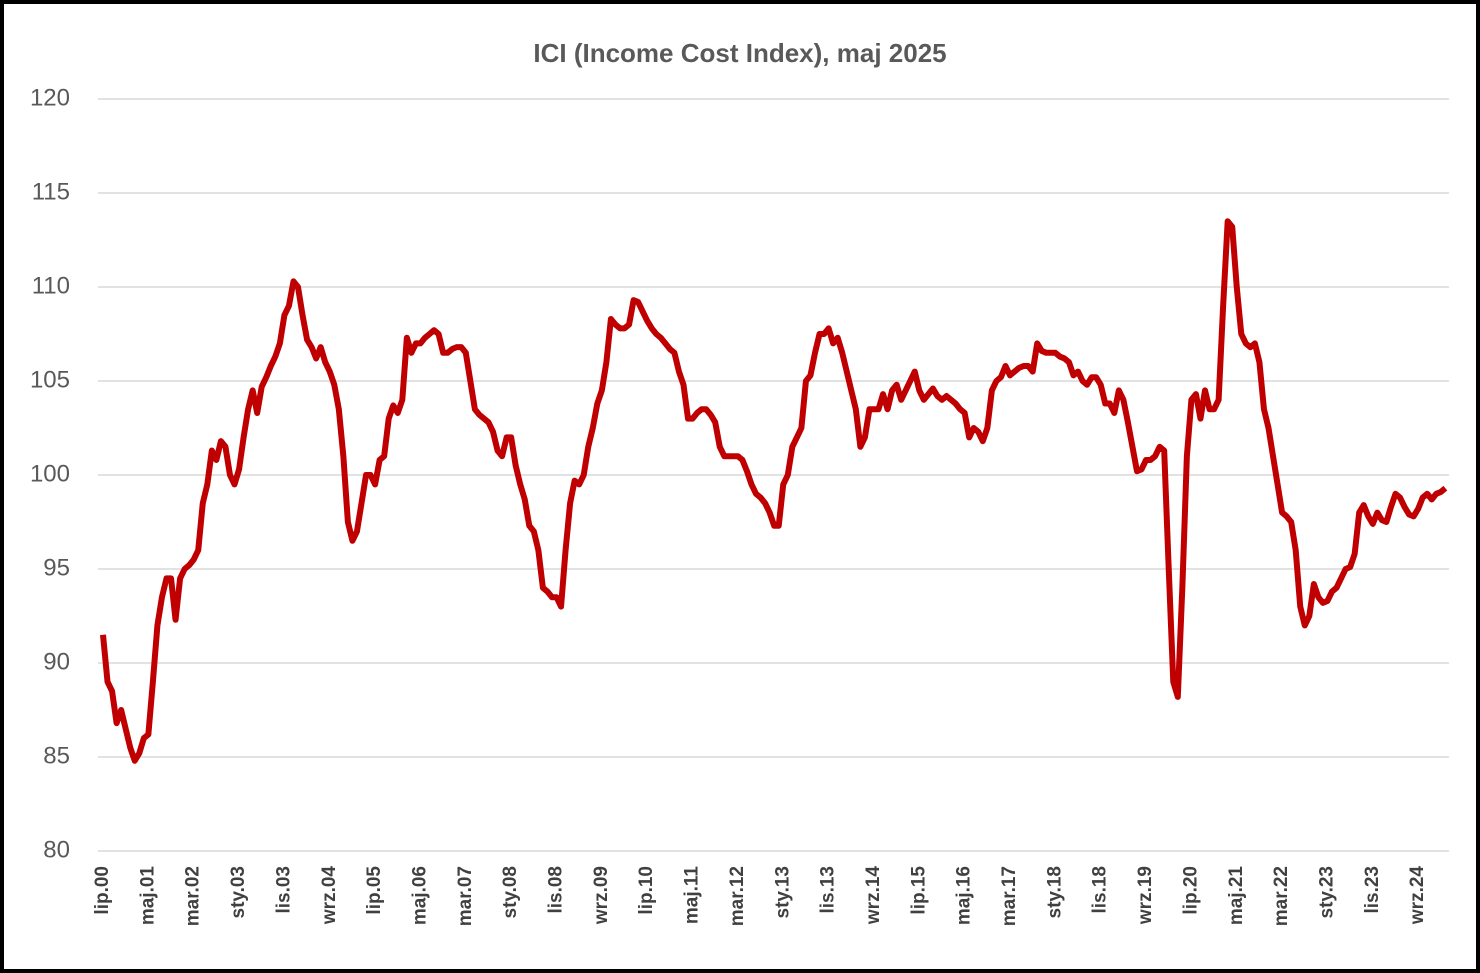 The image size is (1480, 973). What do you see at coordinates (1326, 892) in the screenshot?
I see `x-tick-label: sty.23` at bounding box center [1326, 892].